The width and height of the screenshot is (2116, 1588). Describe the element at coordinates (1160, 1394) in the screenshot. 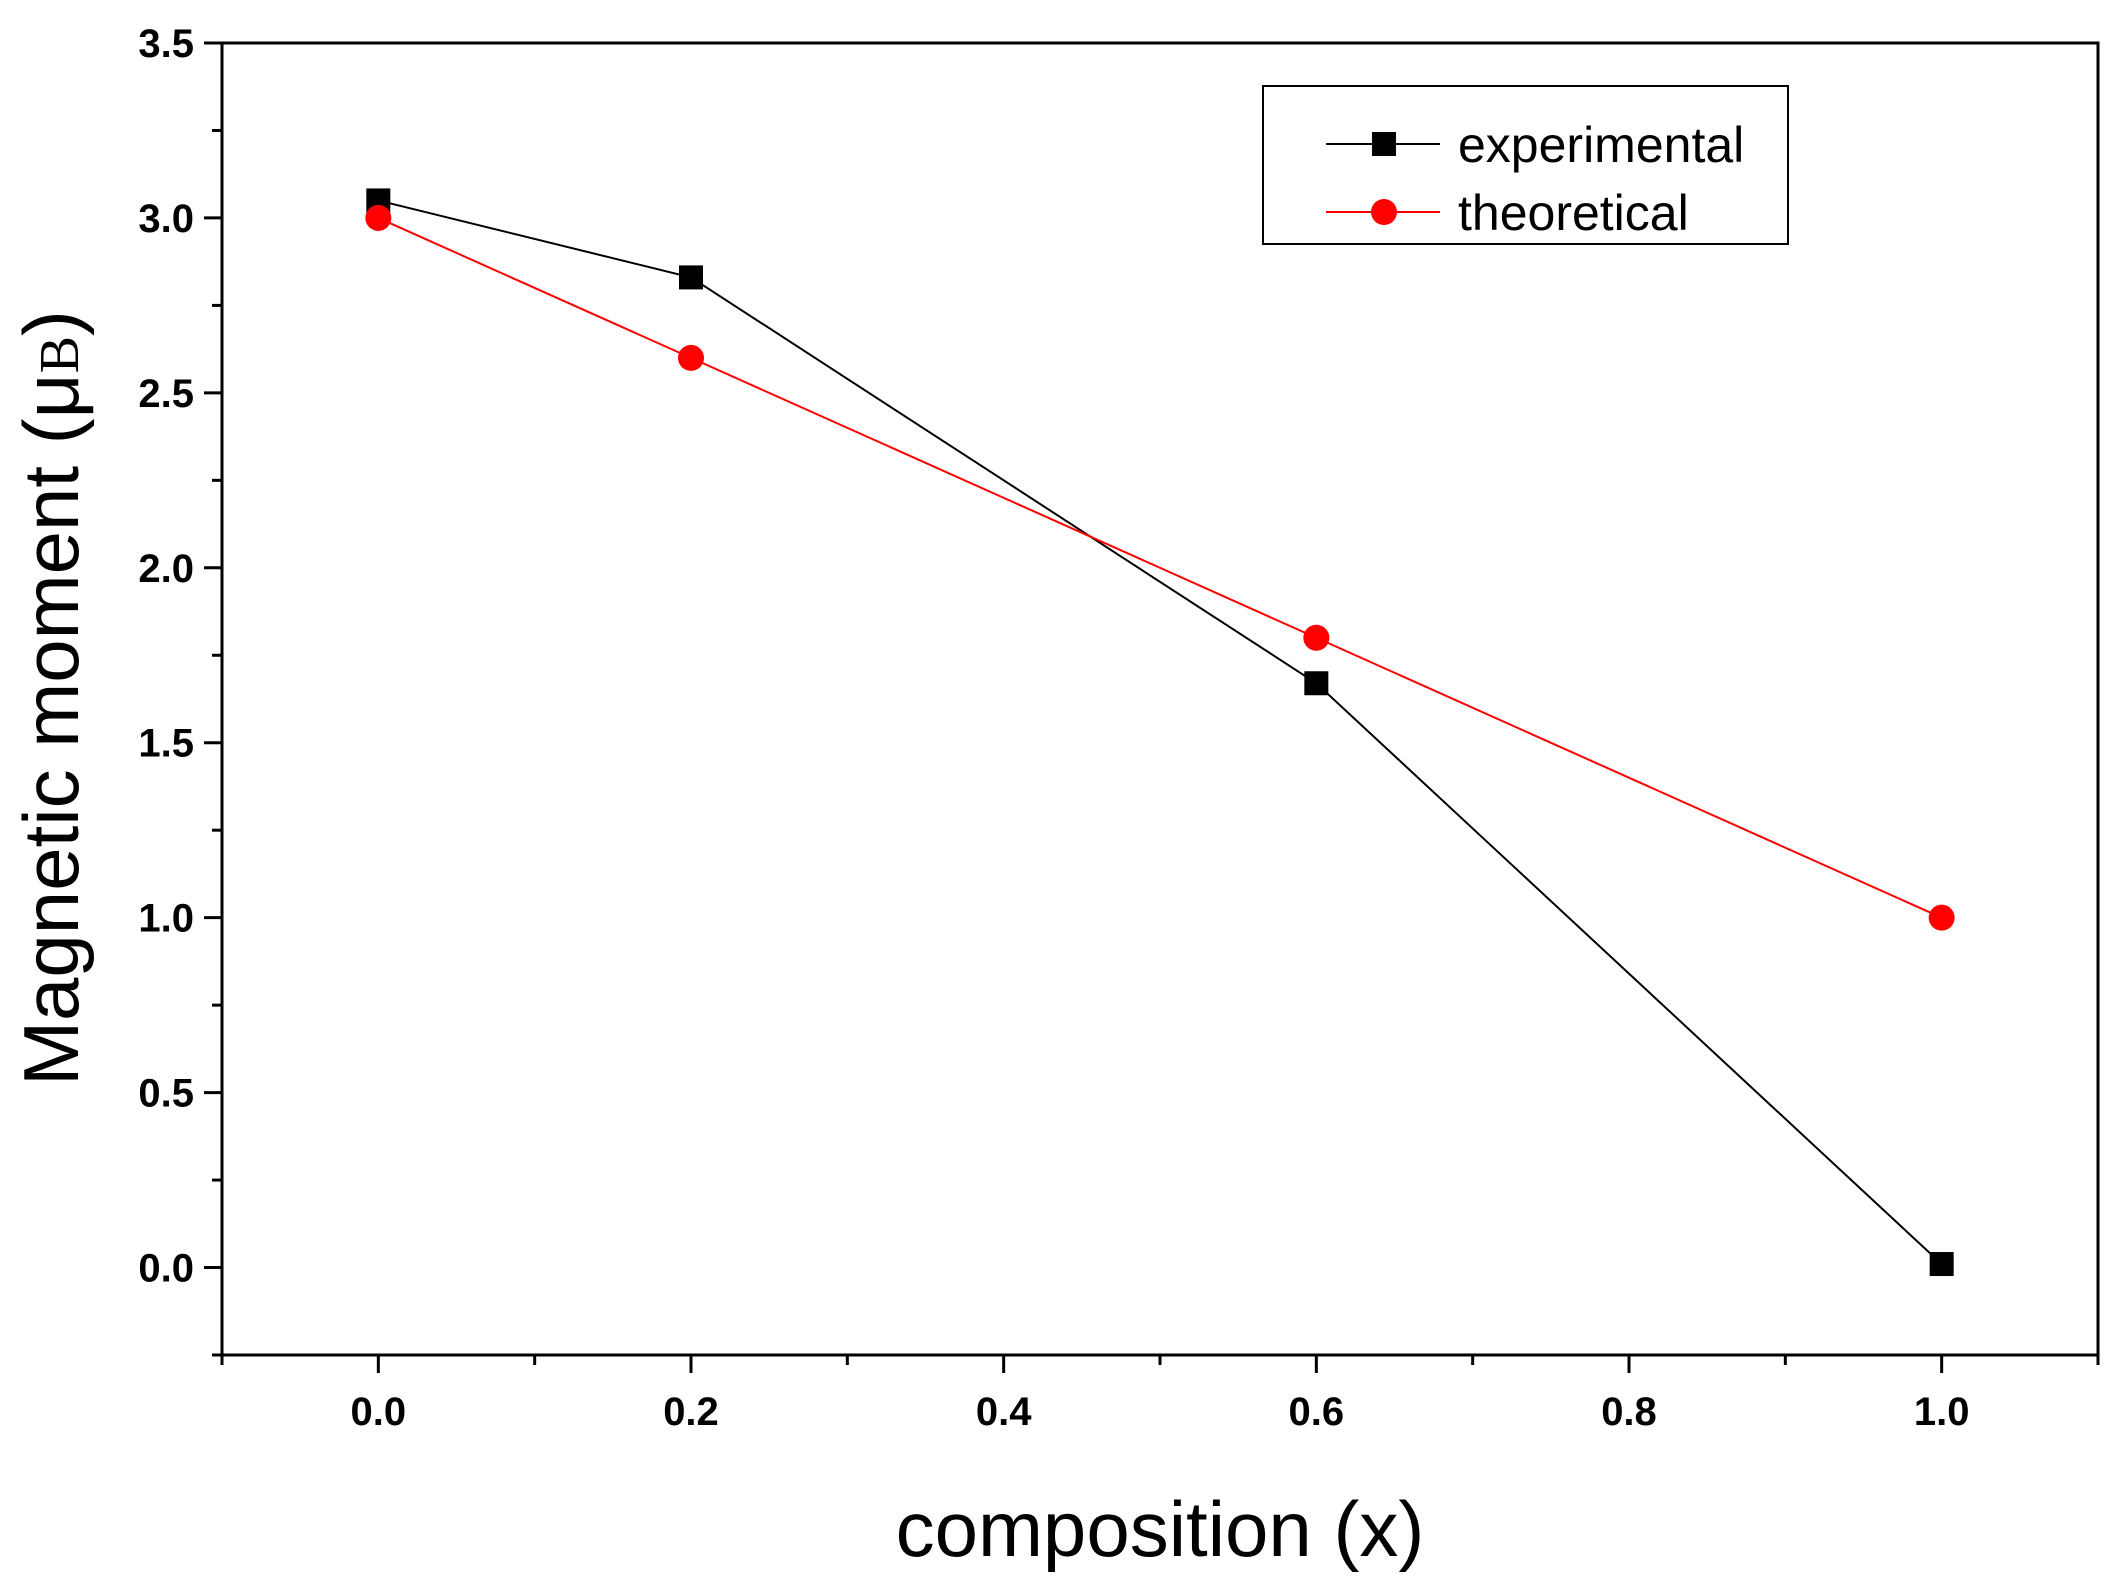

I see `x-axis: 0.0 0.2 0.4 0.6 0.8 1.0` at that location.